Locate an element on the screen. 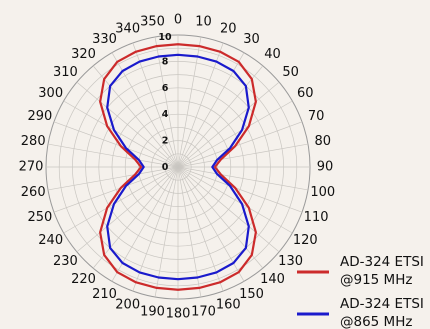  angle-label: 300 is located at coordinates (50, 93).